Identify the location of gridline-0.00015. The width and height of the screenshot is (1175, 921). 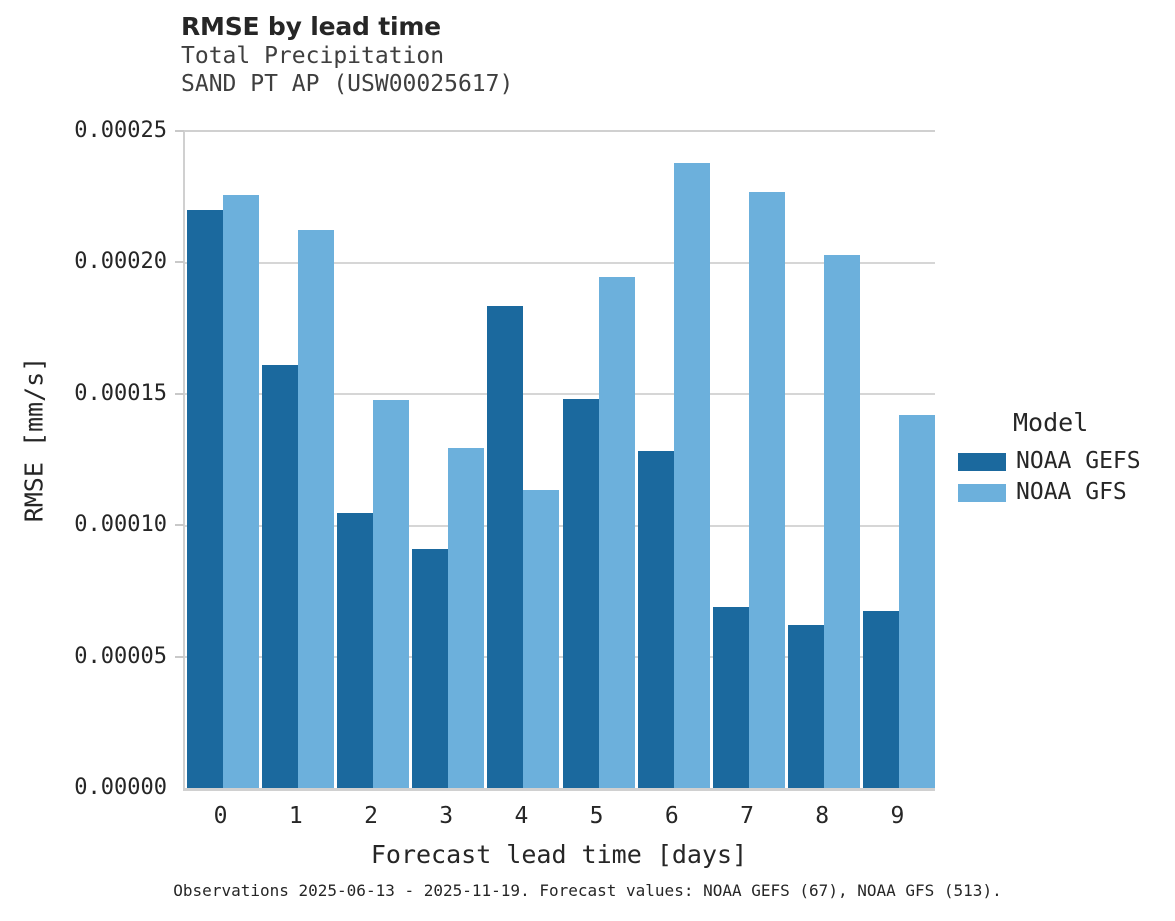
(560, 394).